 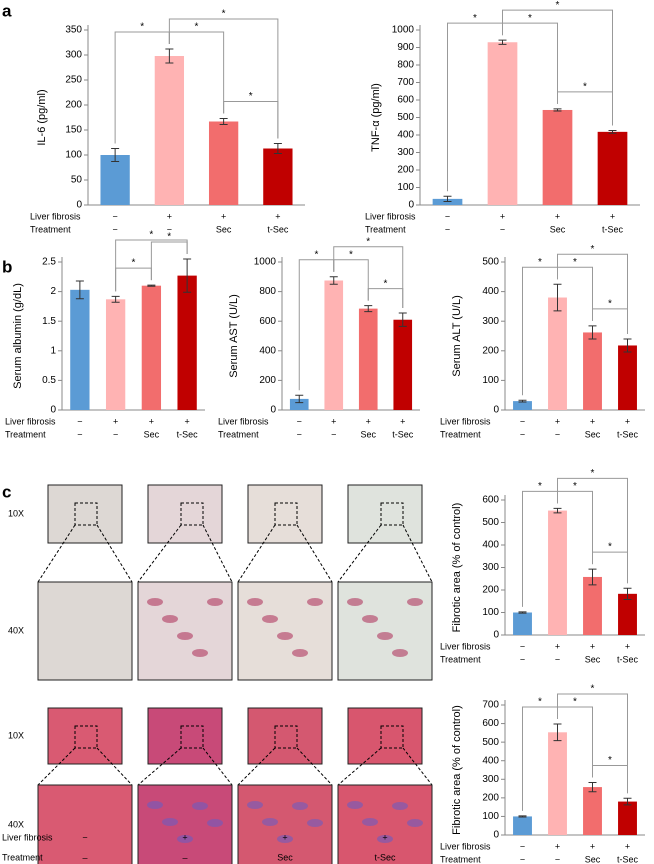 What do you see at coordinates (7, 10) in the screenshot?
I see `panel-label: a` at bounding box center [7, 10].